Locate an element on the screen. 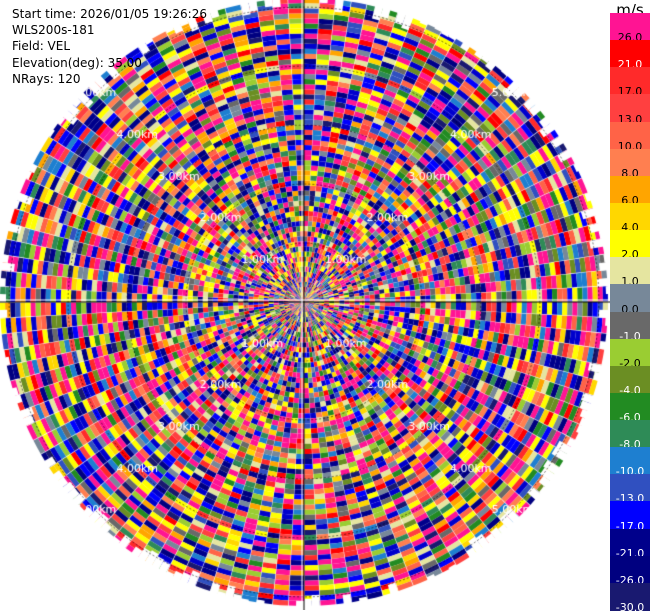 Image resolution: width=650 pixels, height=614 pixels. colorbar-tick-label: -30.0 is located at coordinates (630, 607).